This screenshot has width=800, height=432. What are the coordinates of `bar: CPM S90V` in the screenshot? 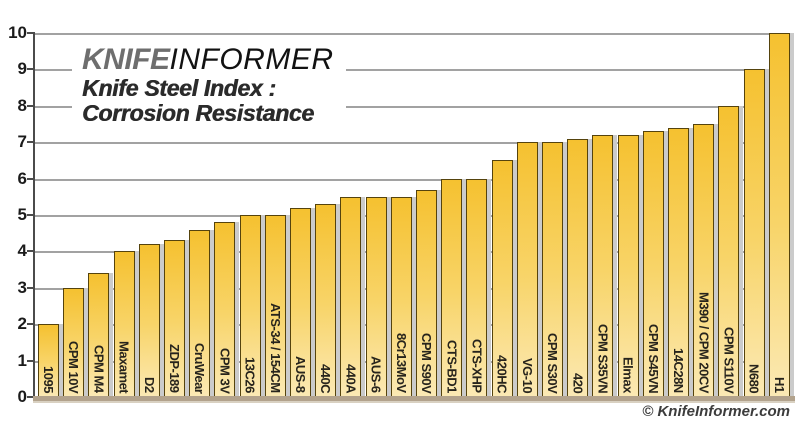 It's located at (427, 293).